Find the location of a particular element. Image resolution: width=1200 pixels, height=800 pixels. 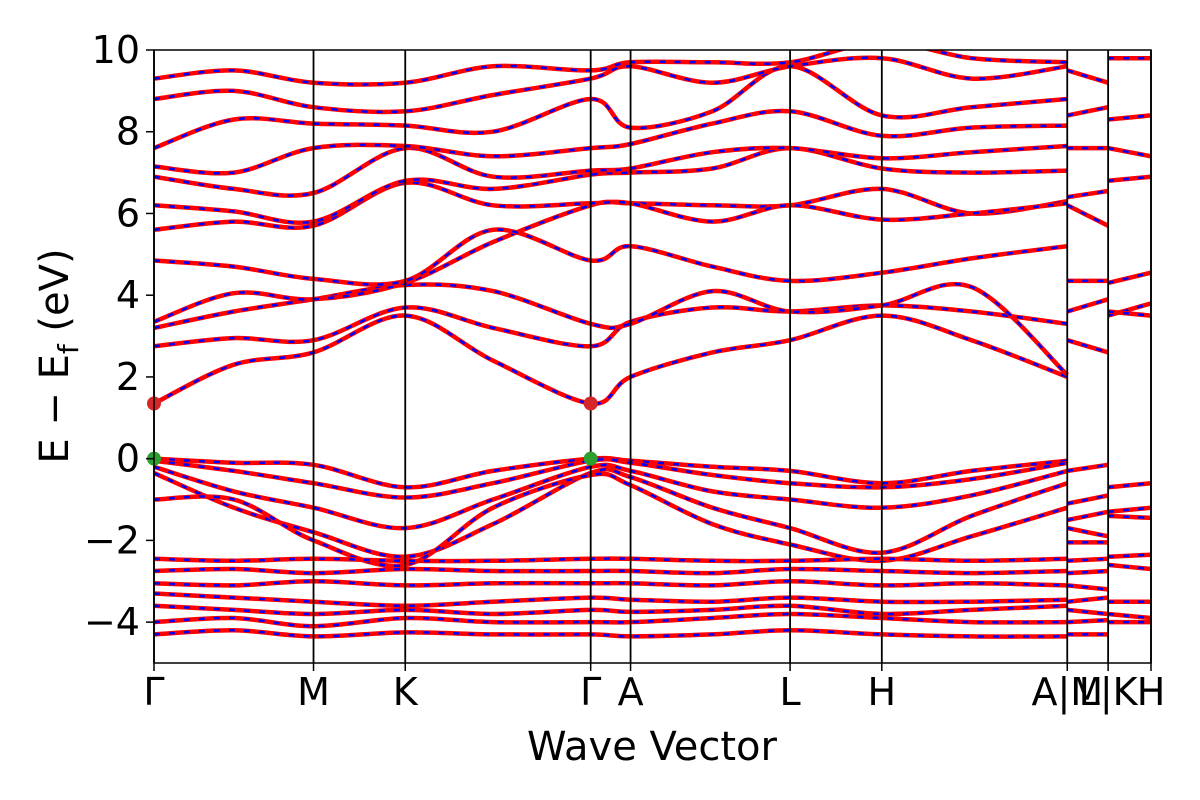

y-ticks-layer: −4 −2 0 2 4 6 8 10 is located at coordinates (119, 336).